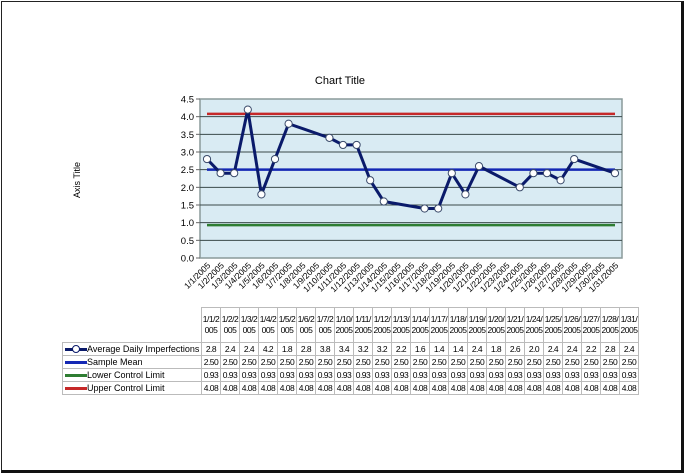 Image resolution: width=685 pixels, height=474 pixels. I want to click on chart-title: Chart Title, so click(340, 81).